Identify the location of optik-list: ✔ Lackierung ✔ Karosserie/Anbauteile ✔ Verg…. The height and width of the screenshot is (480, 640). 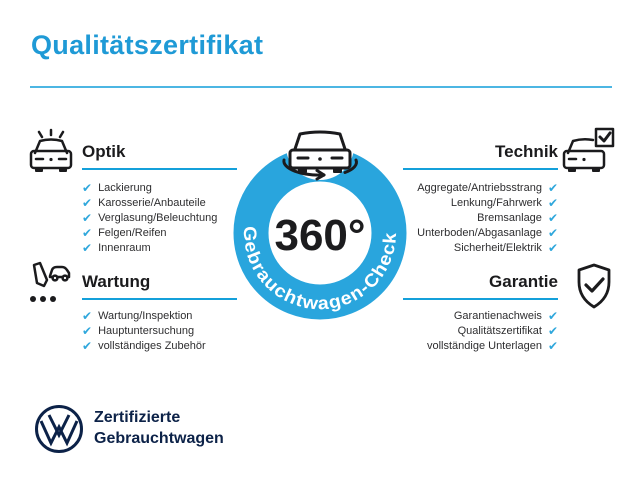
(182, 217).